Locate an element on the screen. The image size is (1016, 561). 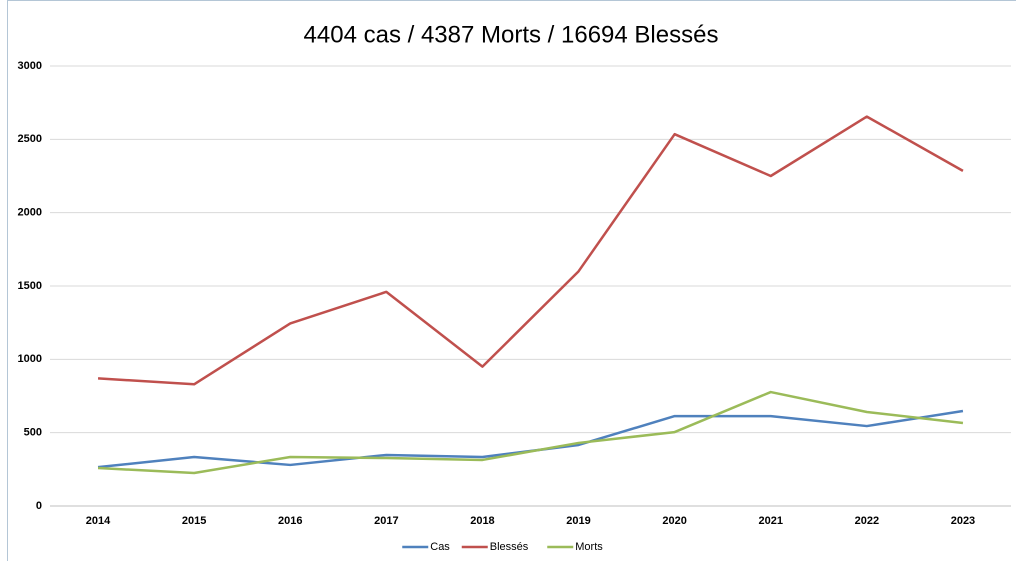
y-tick-label: 2000 is located at coordinates (30, 213).